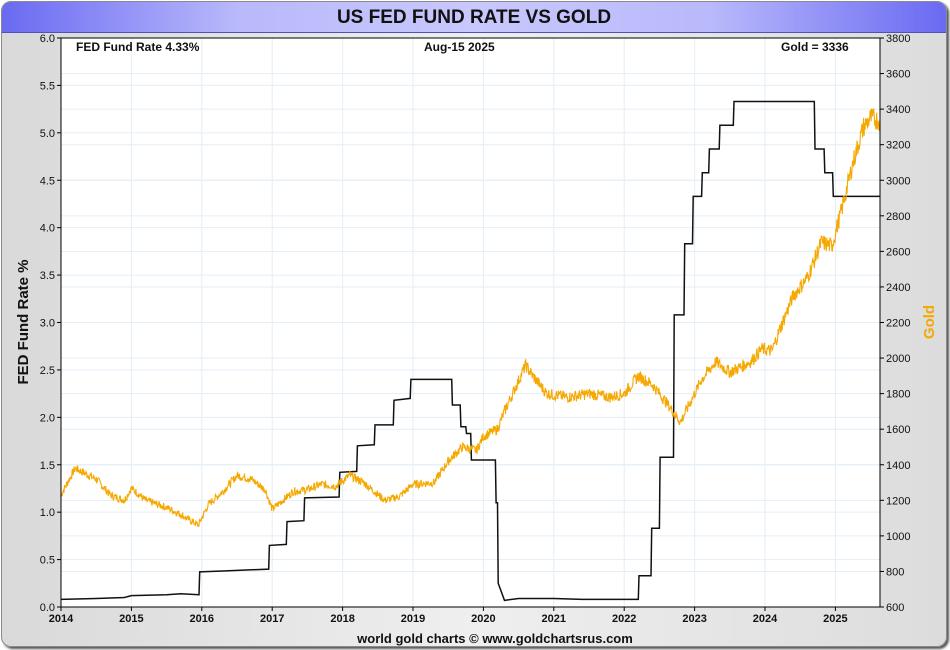 This screenshot has height=650, width=950. Describe the element at coordinates (694, 619) in the screenshot. I see `x-tick-label: 2023` at that location.